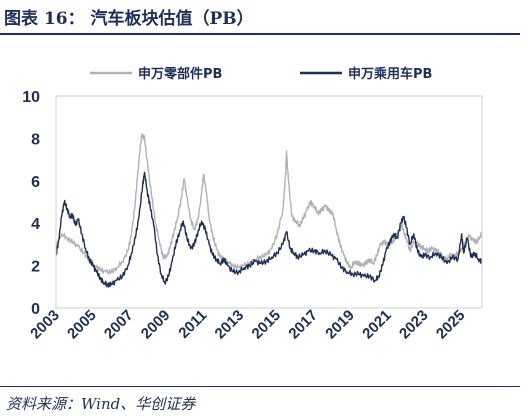 Image resolution: width=524 pixels, height=419 pixels. I want to click on title-rule, so click(260, 34).